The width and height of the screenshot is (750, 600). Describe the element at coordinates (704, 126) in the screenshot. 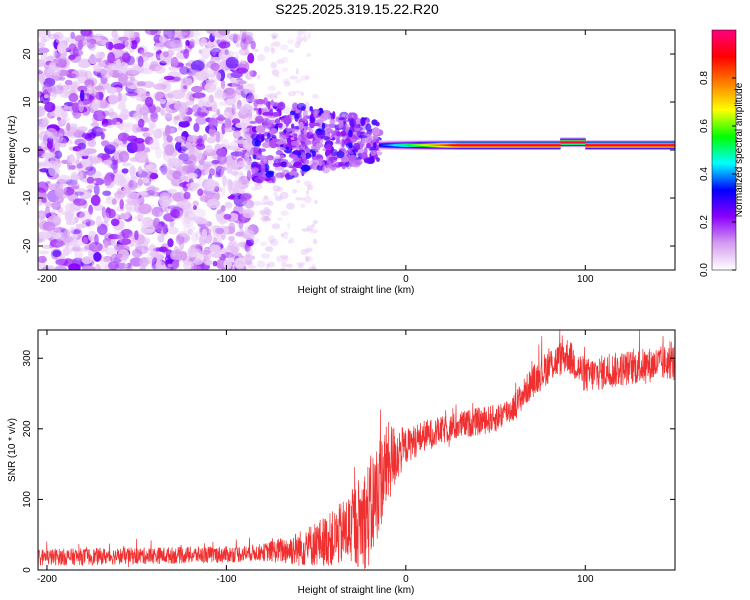

I see `colorbar-tick-label: 0.6` at that location.